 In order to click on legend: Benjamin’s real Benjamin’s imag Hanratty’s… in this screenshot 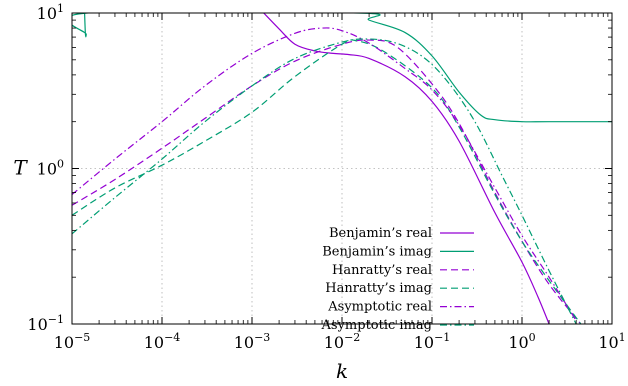, I will do `click(397, 279)`.